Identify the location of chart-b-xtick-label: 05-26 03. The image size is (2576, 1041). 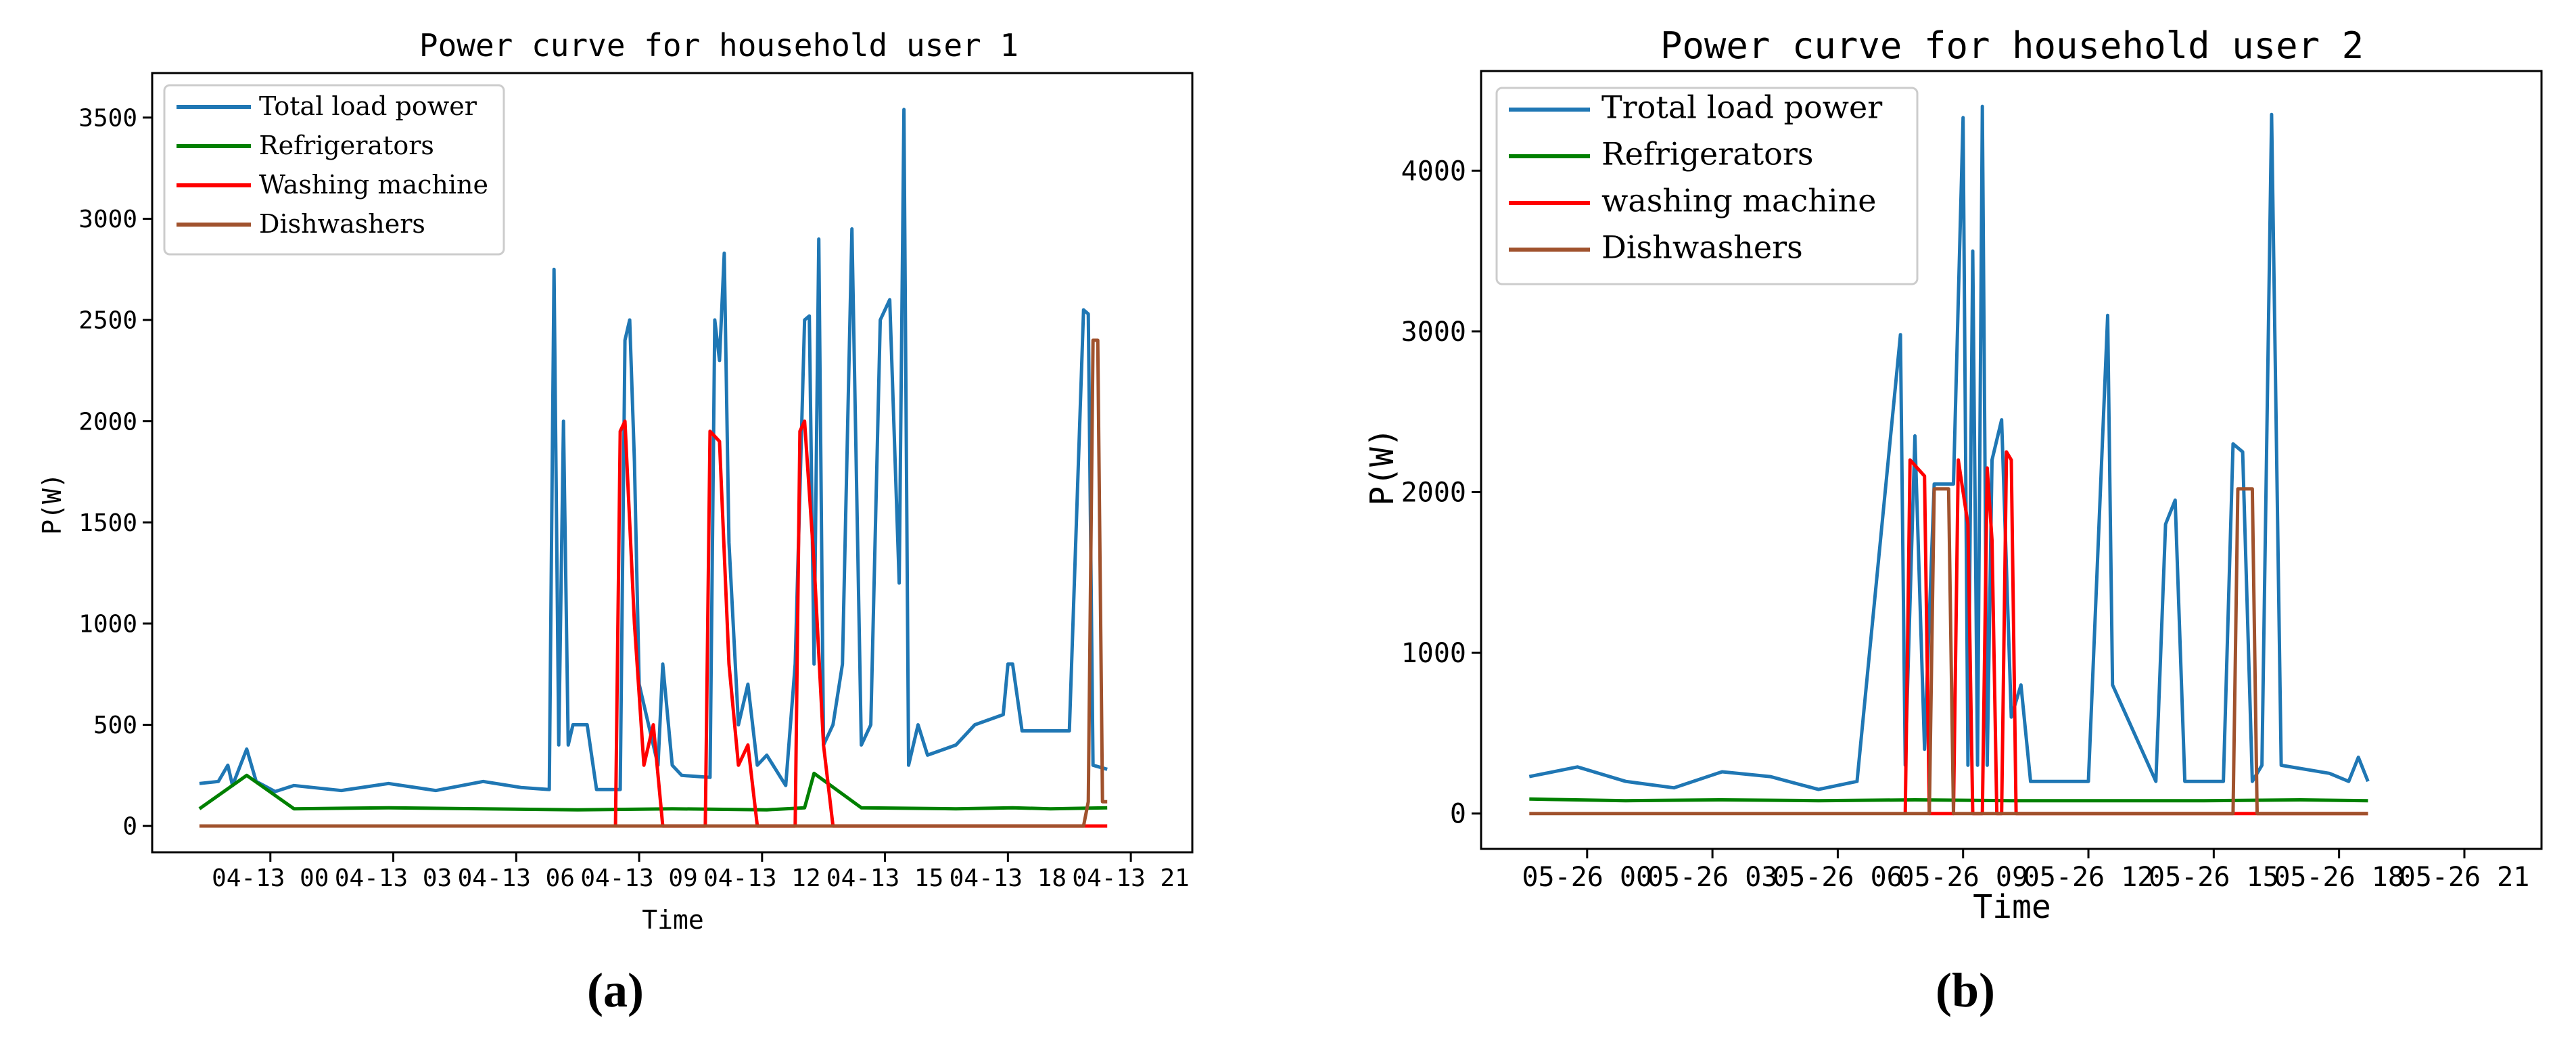
(1712, 877).